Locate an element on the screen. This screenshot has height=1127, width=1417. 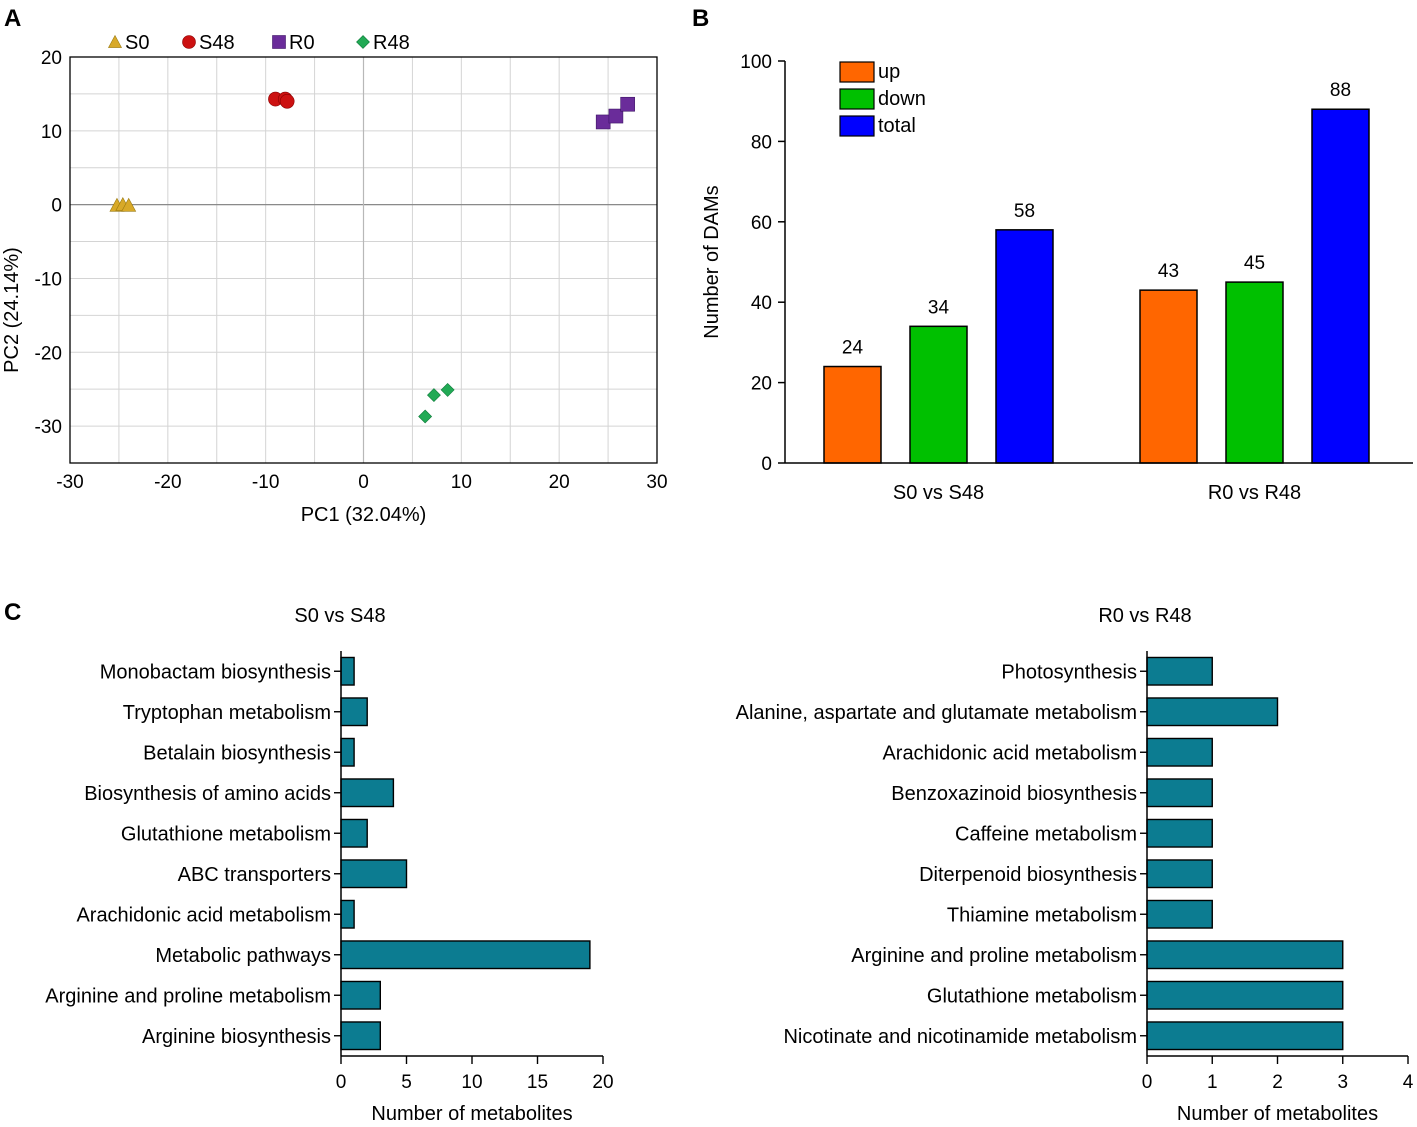
y-tick-label: 100 is located at coordinates (756, 62).